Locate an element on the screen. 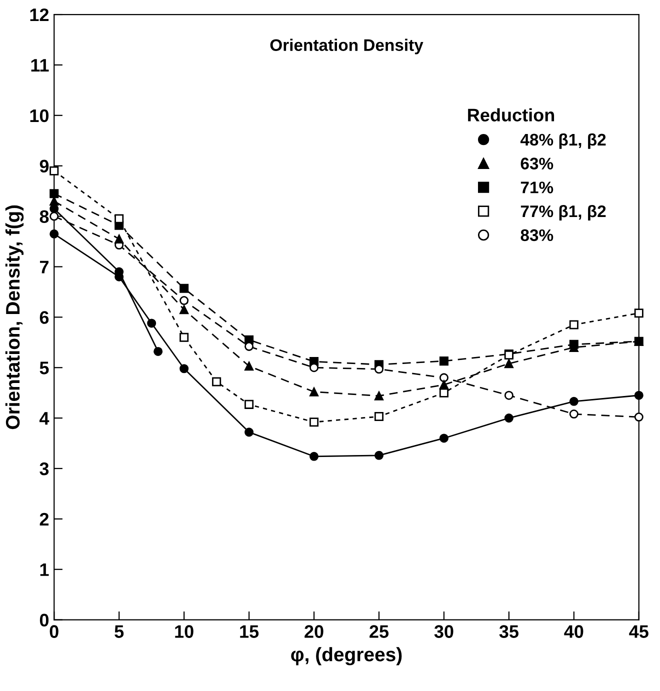  legend-label: 71% is located at coordinates (537, 188).